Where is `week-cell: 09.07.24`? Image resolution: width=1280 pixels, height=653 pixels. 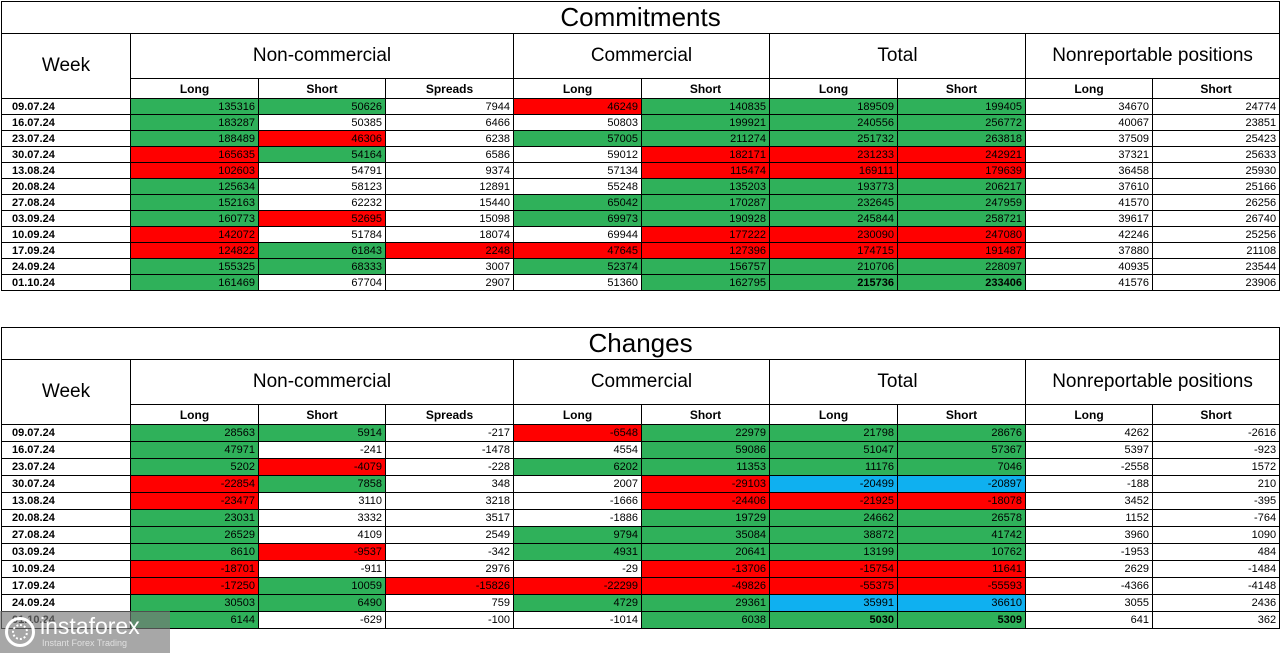 week-cell: 09.07.24 is located at coordinates (66, 106).